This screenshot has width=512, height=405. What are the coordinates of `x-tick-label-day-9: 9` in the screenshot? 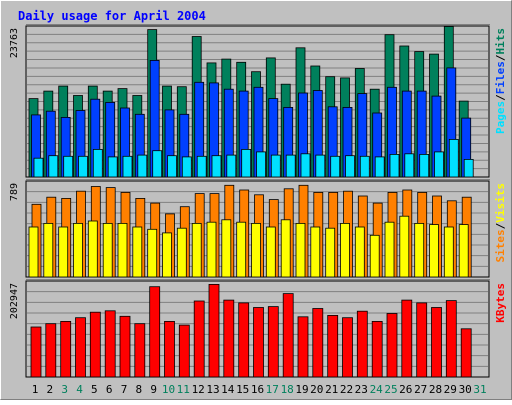 It's located at (153, 389).